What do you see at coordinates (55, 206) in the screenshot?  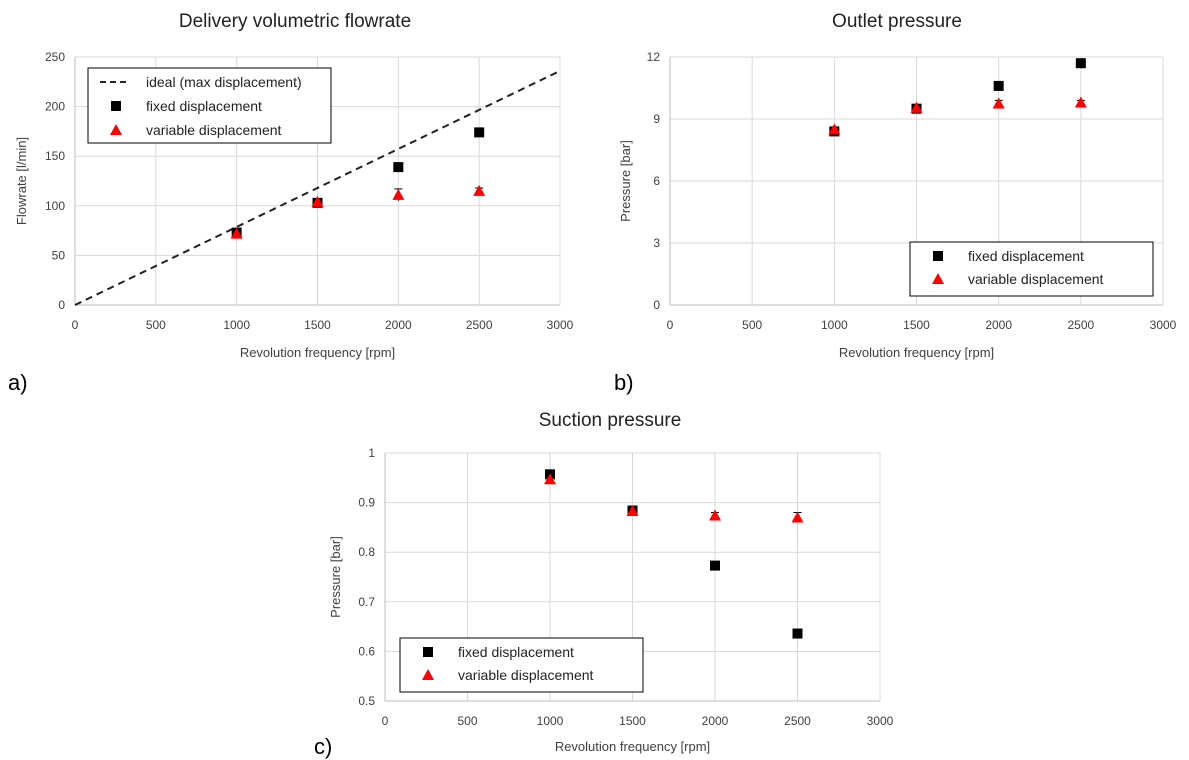 I see `y-tick-label: 100` at bounding box center [55, 206].